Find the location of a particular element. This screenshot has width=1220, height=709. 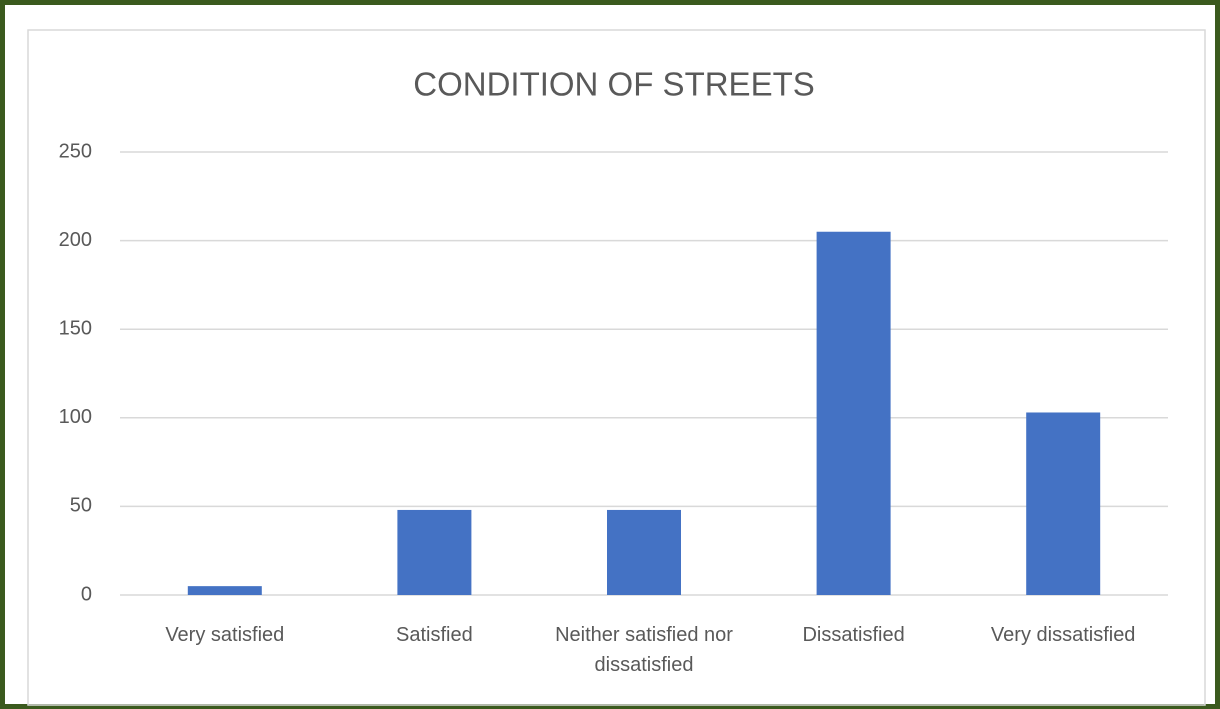

y-tick-label: 150 is located at coordinates (75, 328).